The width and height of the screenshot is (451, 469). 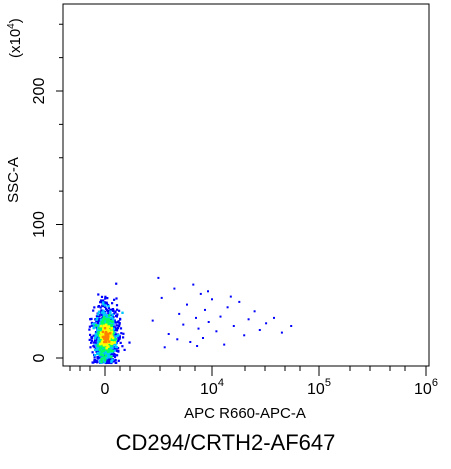 What do you see at coordinates (105, 389) in the screenshot?
I see `x-tick-label-0: 0` at bounding box center [105, 389].